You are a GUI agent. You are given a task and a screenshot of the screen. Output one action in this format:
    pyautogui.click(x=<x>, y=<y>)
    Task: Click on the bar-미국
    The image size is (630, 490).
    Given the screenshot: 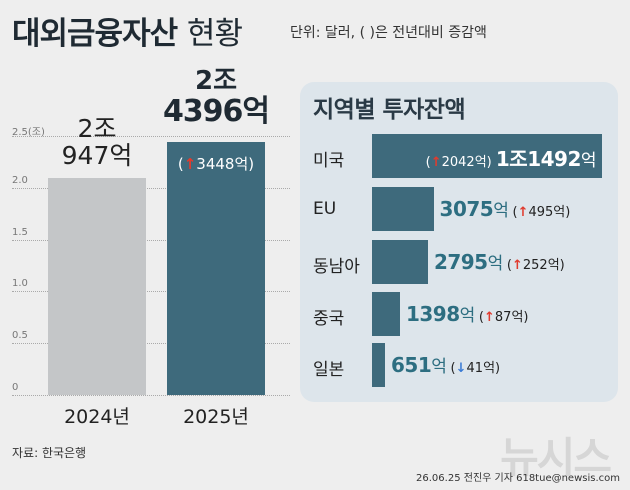 What is the action you would take?
    pyautogui.click(x=487, y=156)
    